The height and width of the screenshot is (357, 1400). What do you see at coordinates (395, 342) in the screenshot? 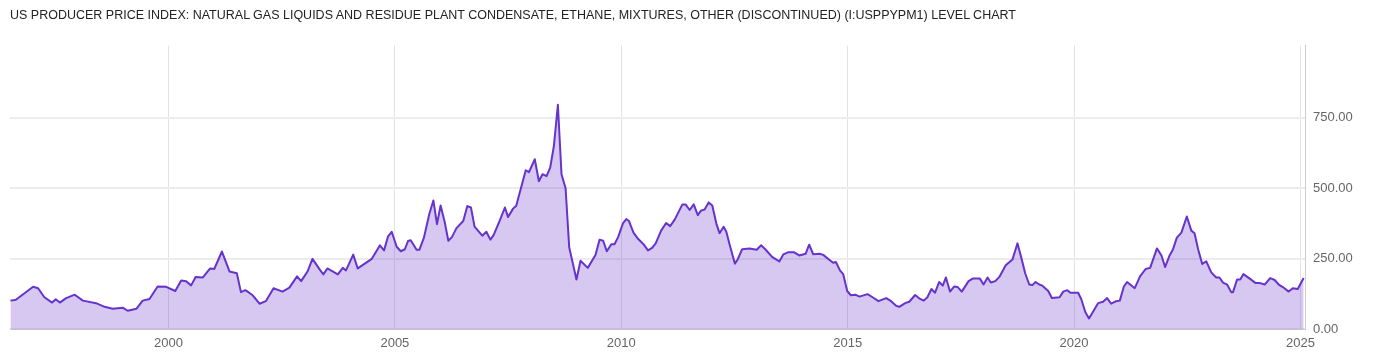
I see `x-tick-label: 2005` at bounding box center [395, 342].